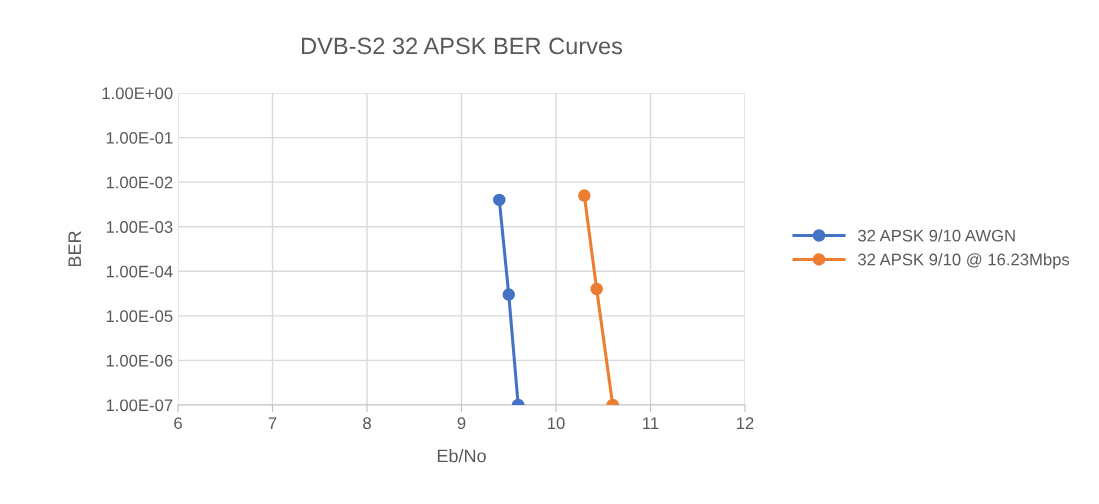 Image resolution: width=1099 pixels, height=504 pixels. Describe the element at coordinates (272, 423) in the screenshot. I see `x-tick-label: 7` at that location.